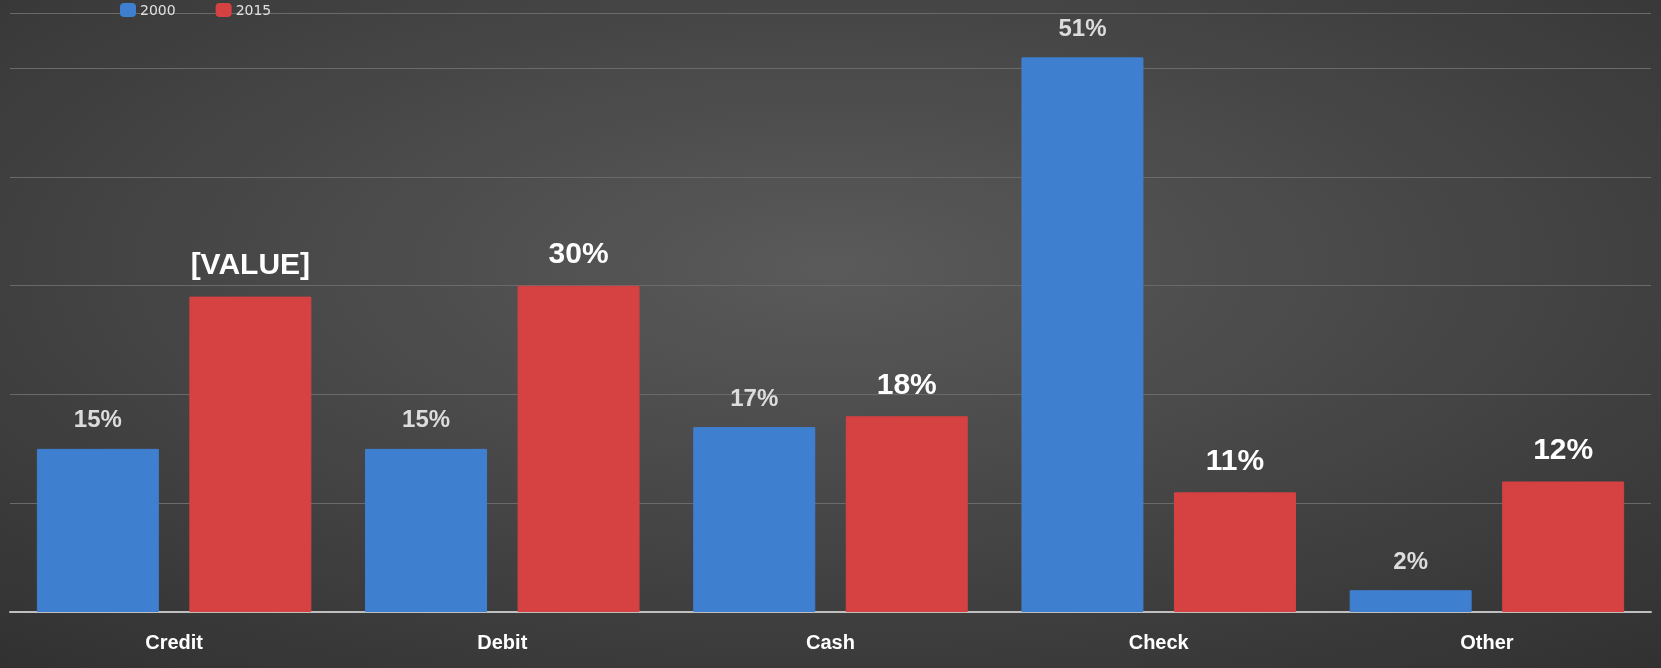  What do you see at coordinates (158, 10) in the screenshot?
I see `legend-label: 2000` at bounding box center [158, 10].